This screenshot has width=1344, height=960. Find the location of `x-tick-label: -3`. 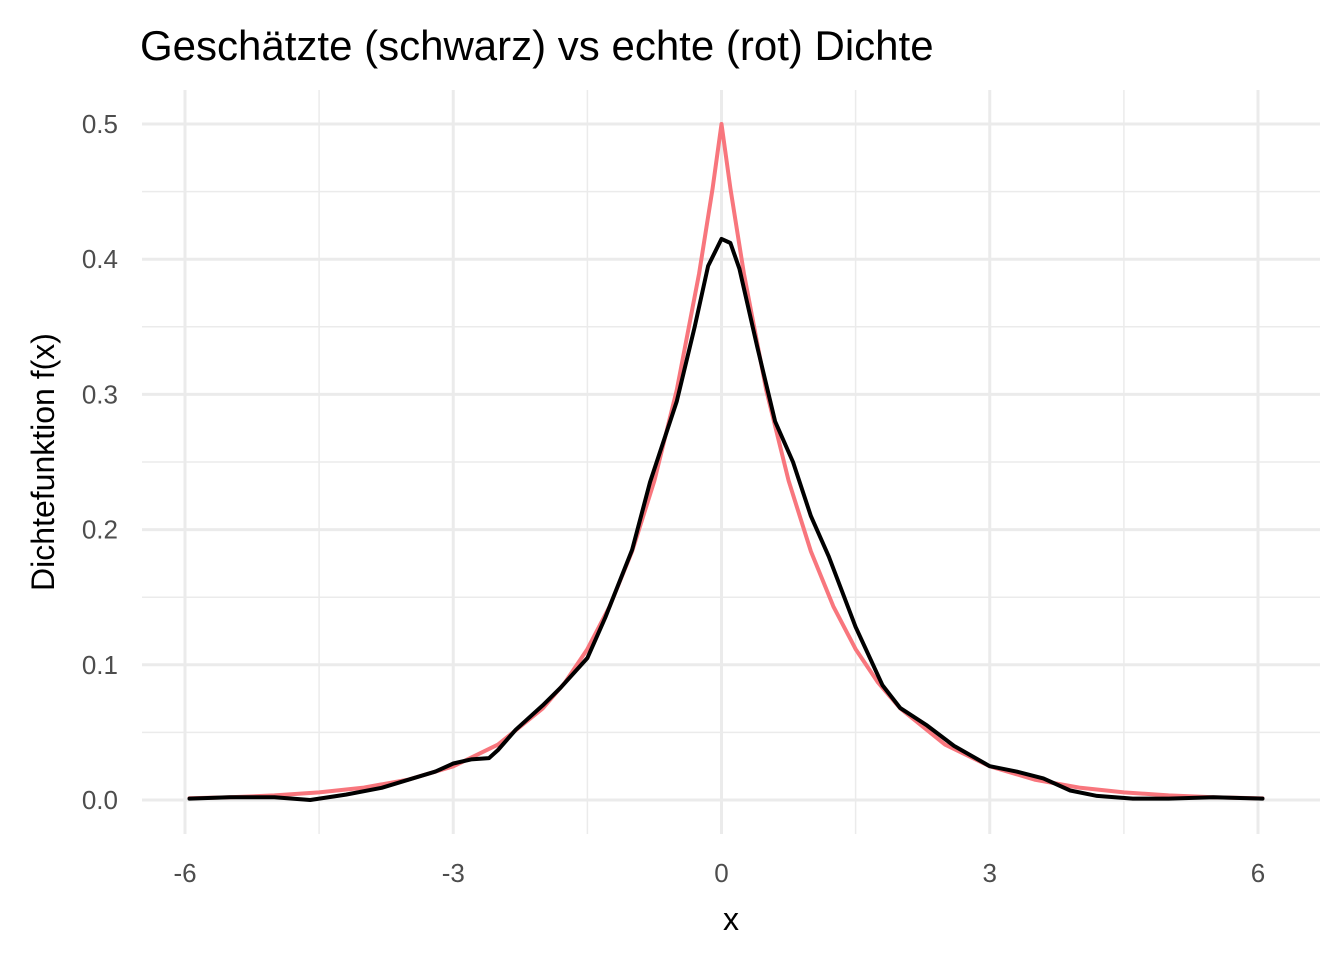

x-tick-label: -3 is located at coordinates (453, 873).